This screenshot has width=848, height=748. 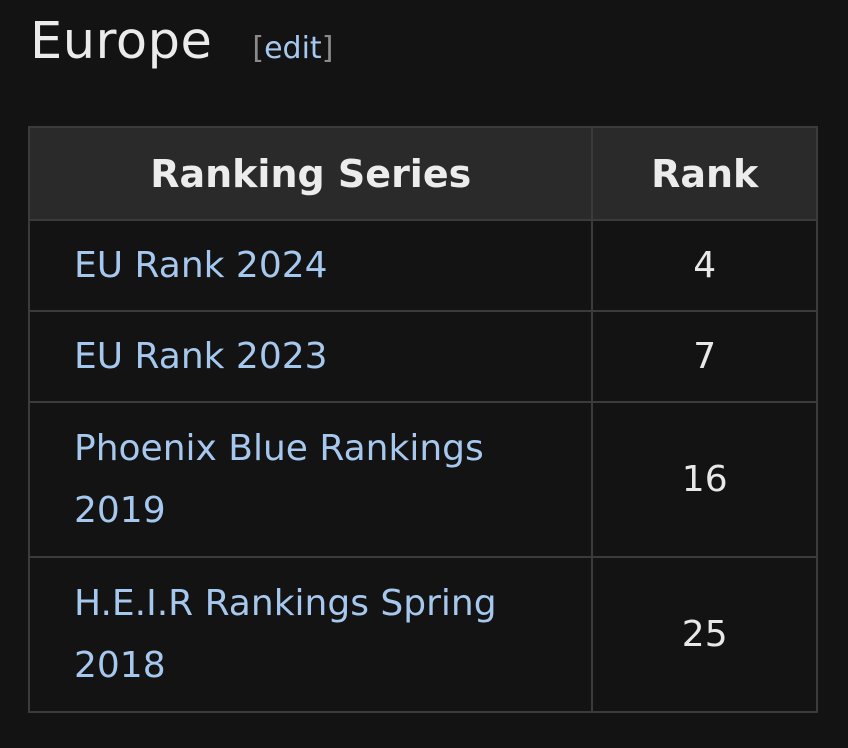 I want to click on series-cell: H.E.I.R Rankings Spring 2018, so click(x=310, y=634).